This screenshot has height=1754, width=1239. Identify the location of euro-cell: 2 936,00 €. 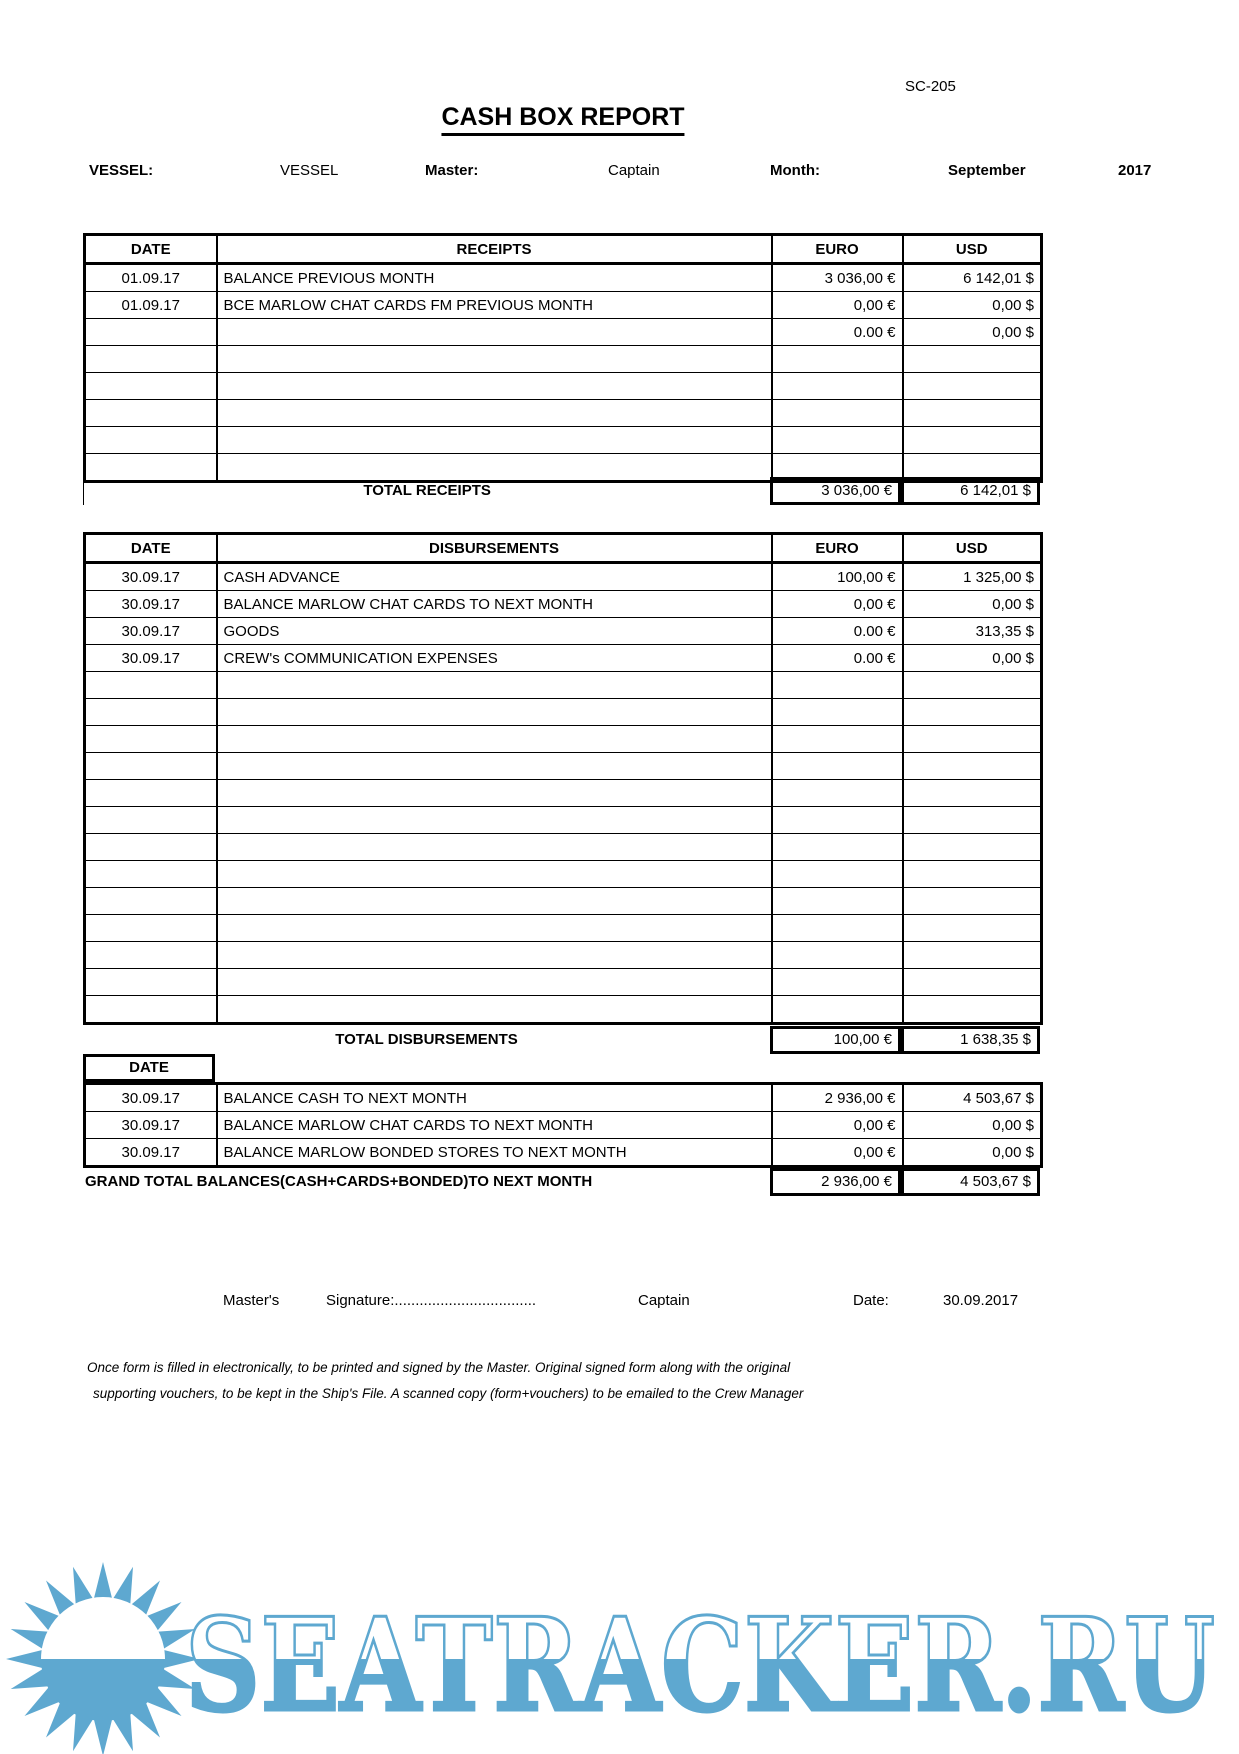
(837, 1097).